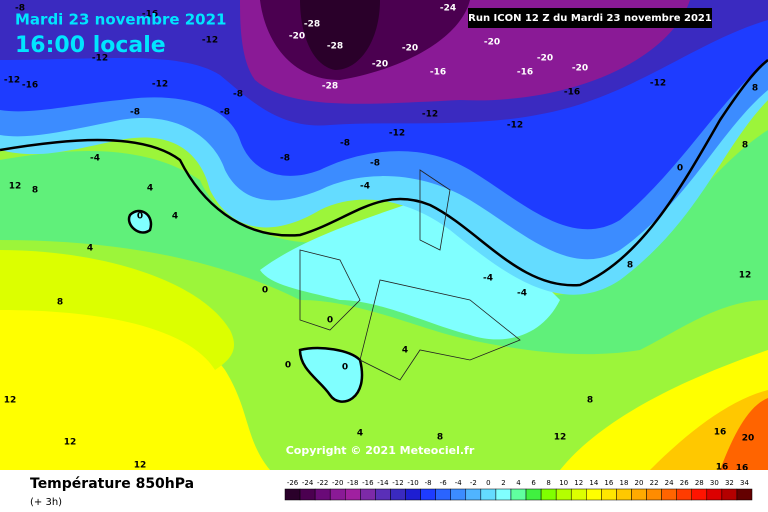  What do you see at coordinates (46, 502) in the screenshot?
I see `footer-lead: (+ 3h)` at bounding box center [46, 502].